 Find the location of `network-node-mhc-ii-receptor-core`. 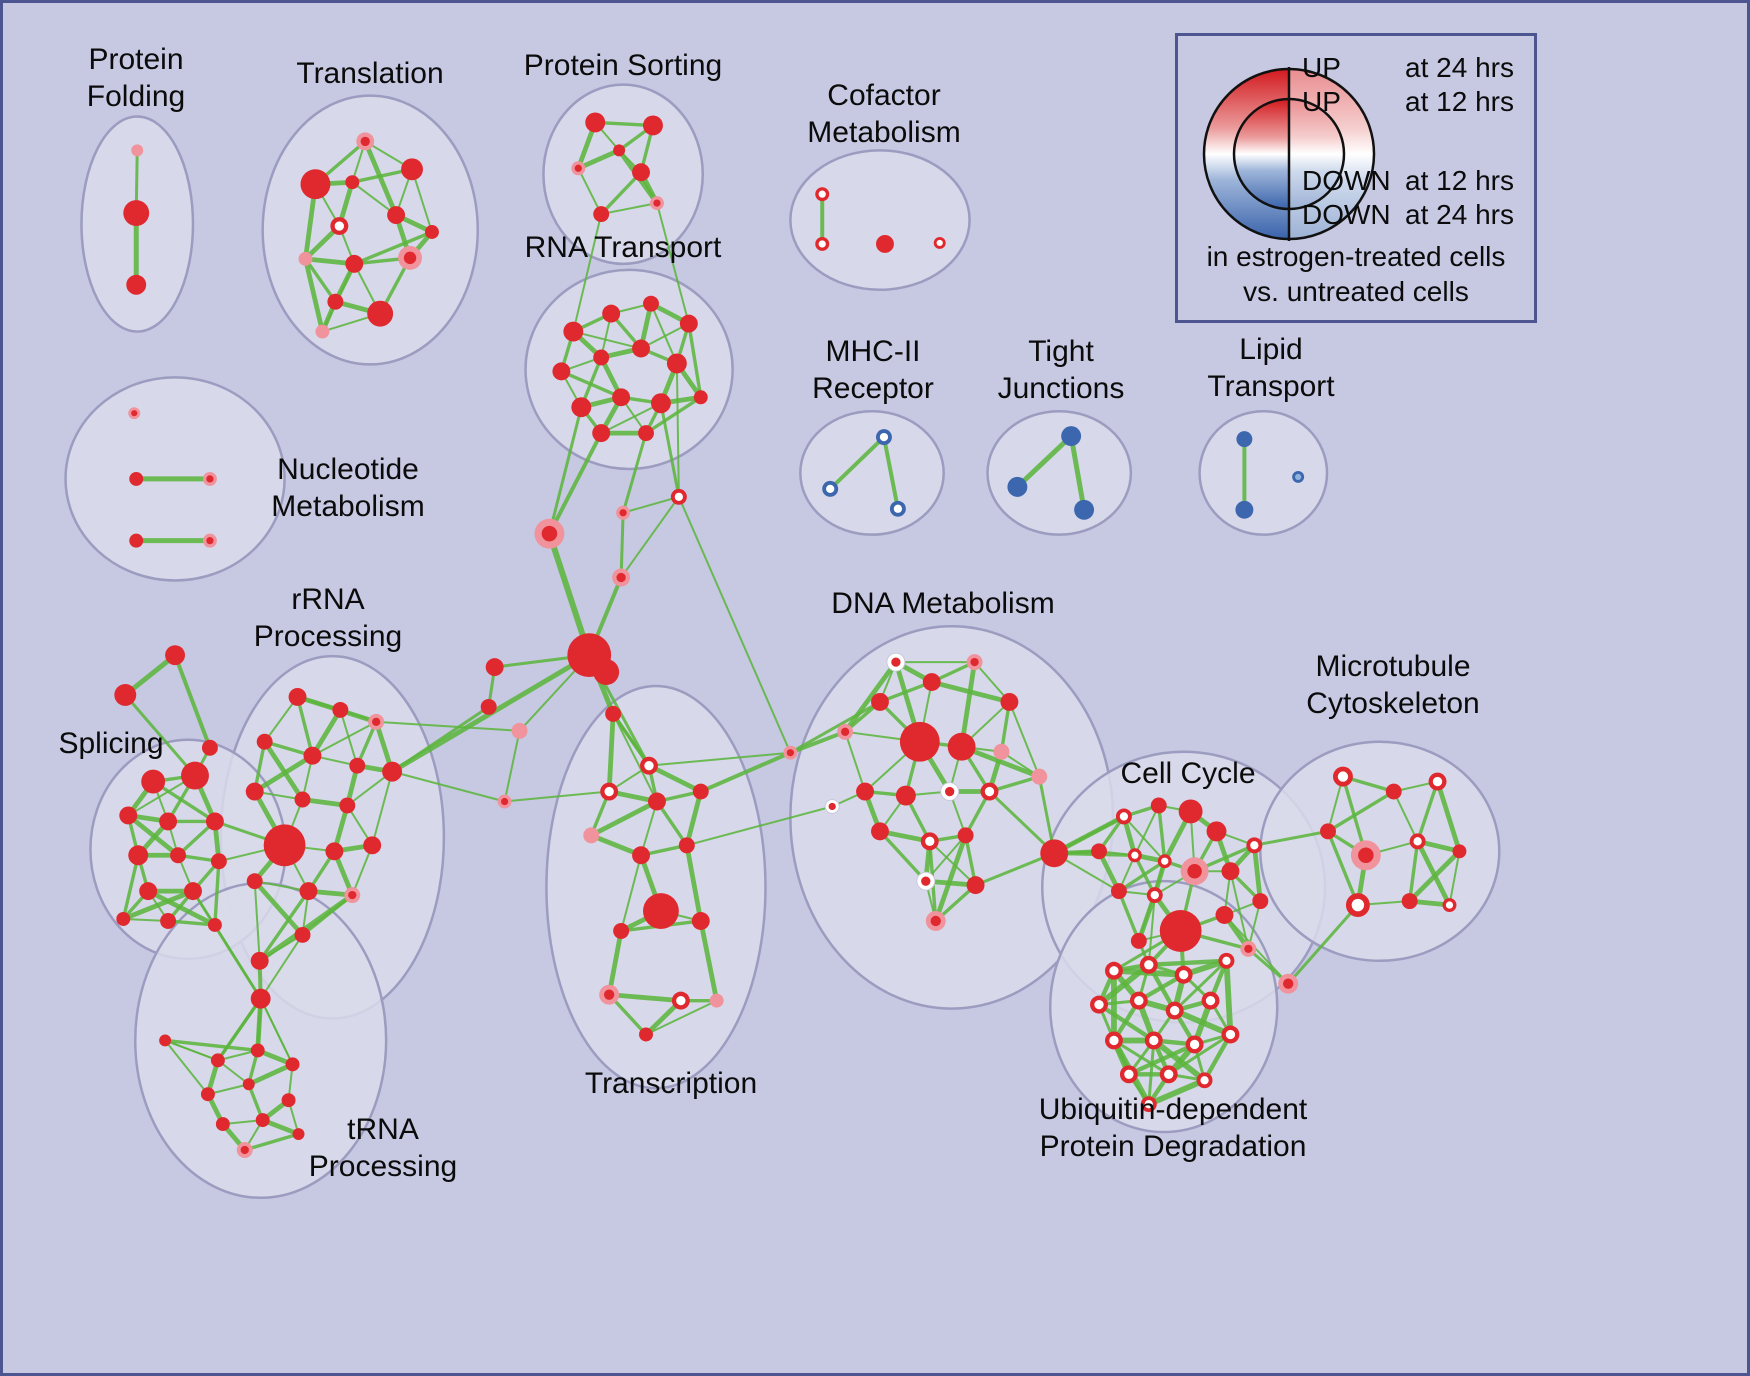

network-node-mhc-ii-receptor-core is located at coordinates (898, 508).